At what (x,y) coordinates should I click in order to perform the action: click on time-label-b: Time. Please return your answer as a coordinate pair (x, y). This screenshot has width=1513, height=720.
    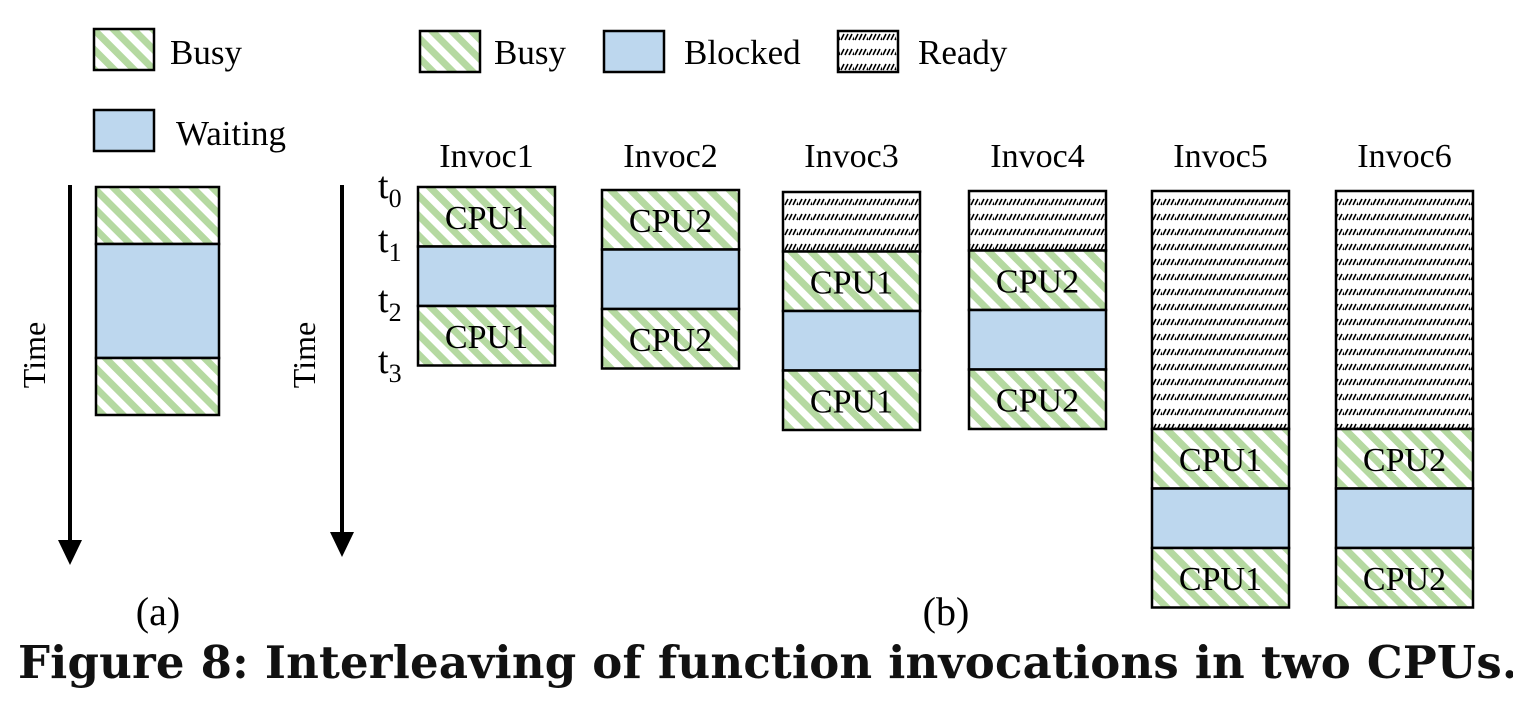
    Looking at the image, I should click on (304, 355).